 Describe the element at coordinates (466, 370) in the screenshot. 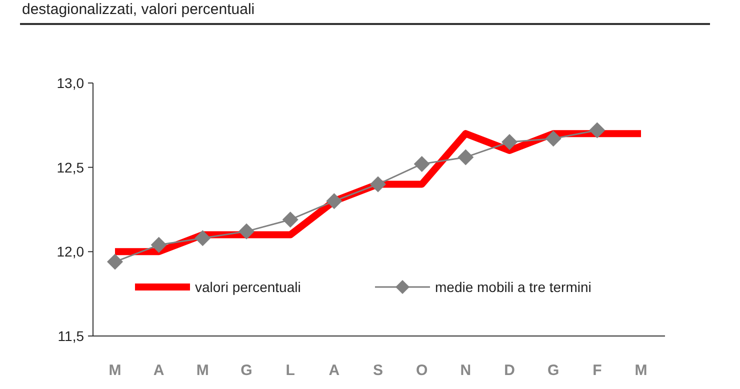

I see `x-tick-label: N` at that location.